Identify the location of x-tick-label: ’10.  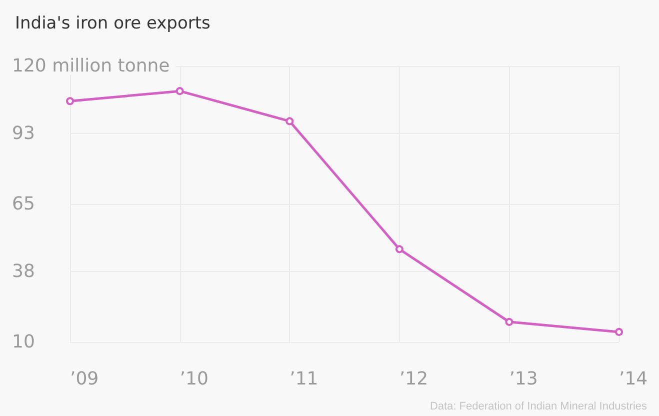
(194, 379).